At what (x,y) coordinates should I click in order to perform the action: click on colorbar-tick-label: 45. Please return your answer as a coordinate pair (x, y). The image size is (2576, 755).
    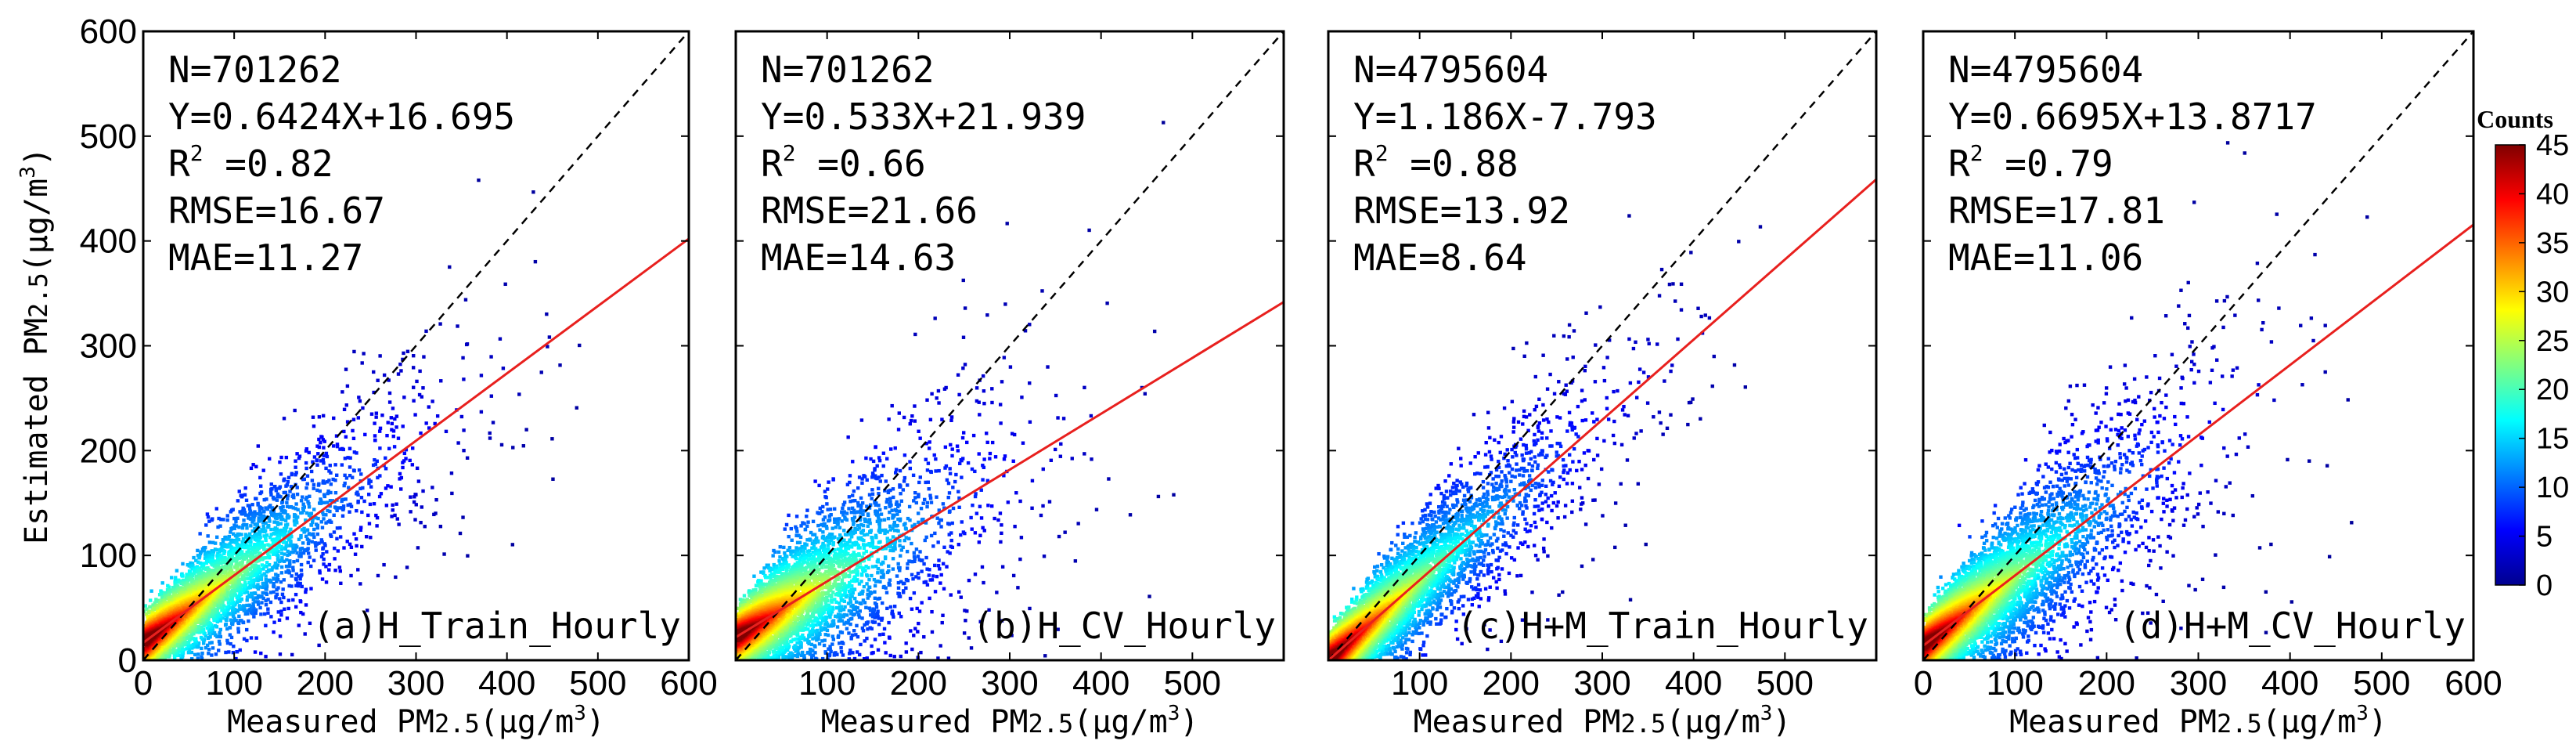
    Looking at the image, I should click on (2552, 145).